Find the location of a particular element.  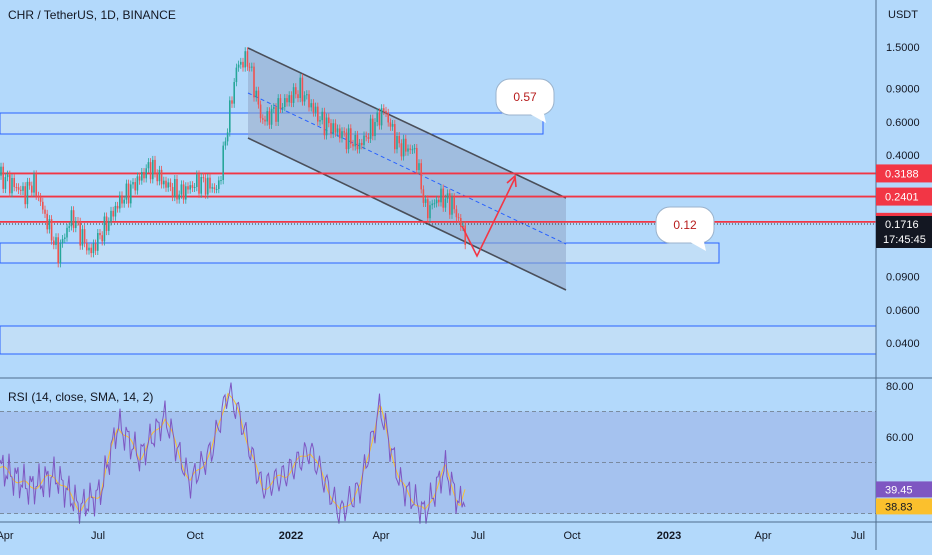

price-tick-label: 0.4000 is located at coordinates (903, 156).